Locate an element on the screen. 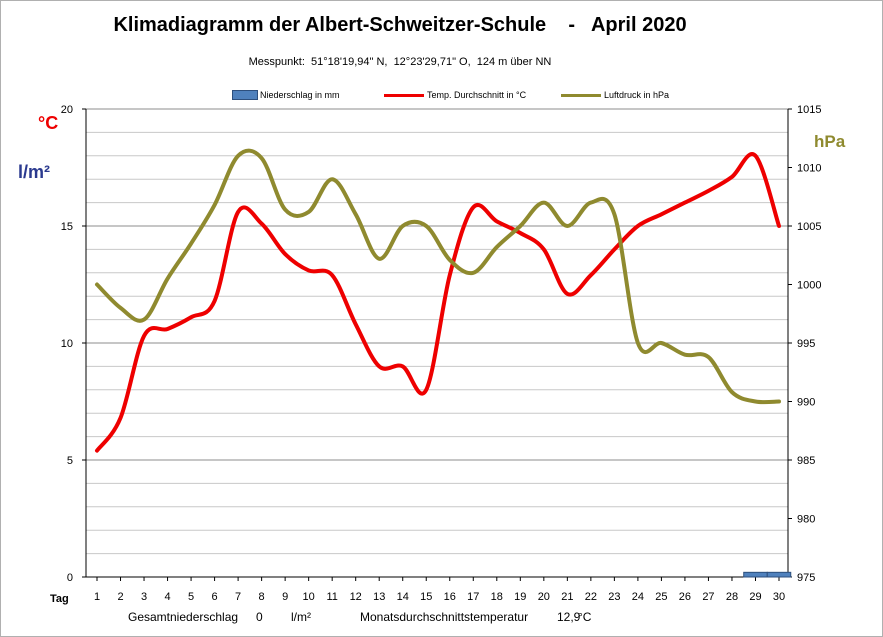  x-tick-label: 27 is located at coordinates (708, 597).